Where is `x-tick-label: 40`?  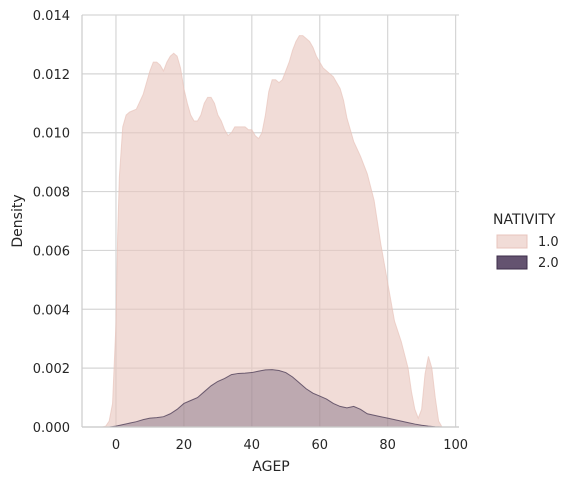
x-tick-label: 40 is located at coordinates (252, 445).